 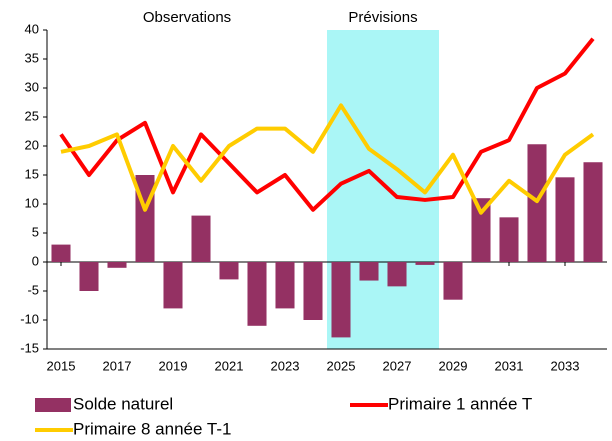 What do you see at coordinates (565, 365) in the screenshot?
I see `x-tick-label: 2033` at bounding box center [565, 365].